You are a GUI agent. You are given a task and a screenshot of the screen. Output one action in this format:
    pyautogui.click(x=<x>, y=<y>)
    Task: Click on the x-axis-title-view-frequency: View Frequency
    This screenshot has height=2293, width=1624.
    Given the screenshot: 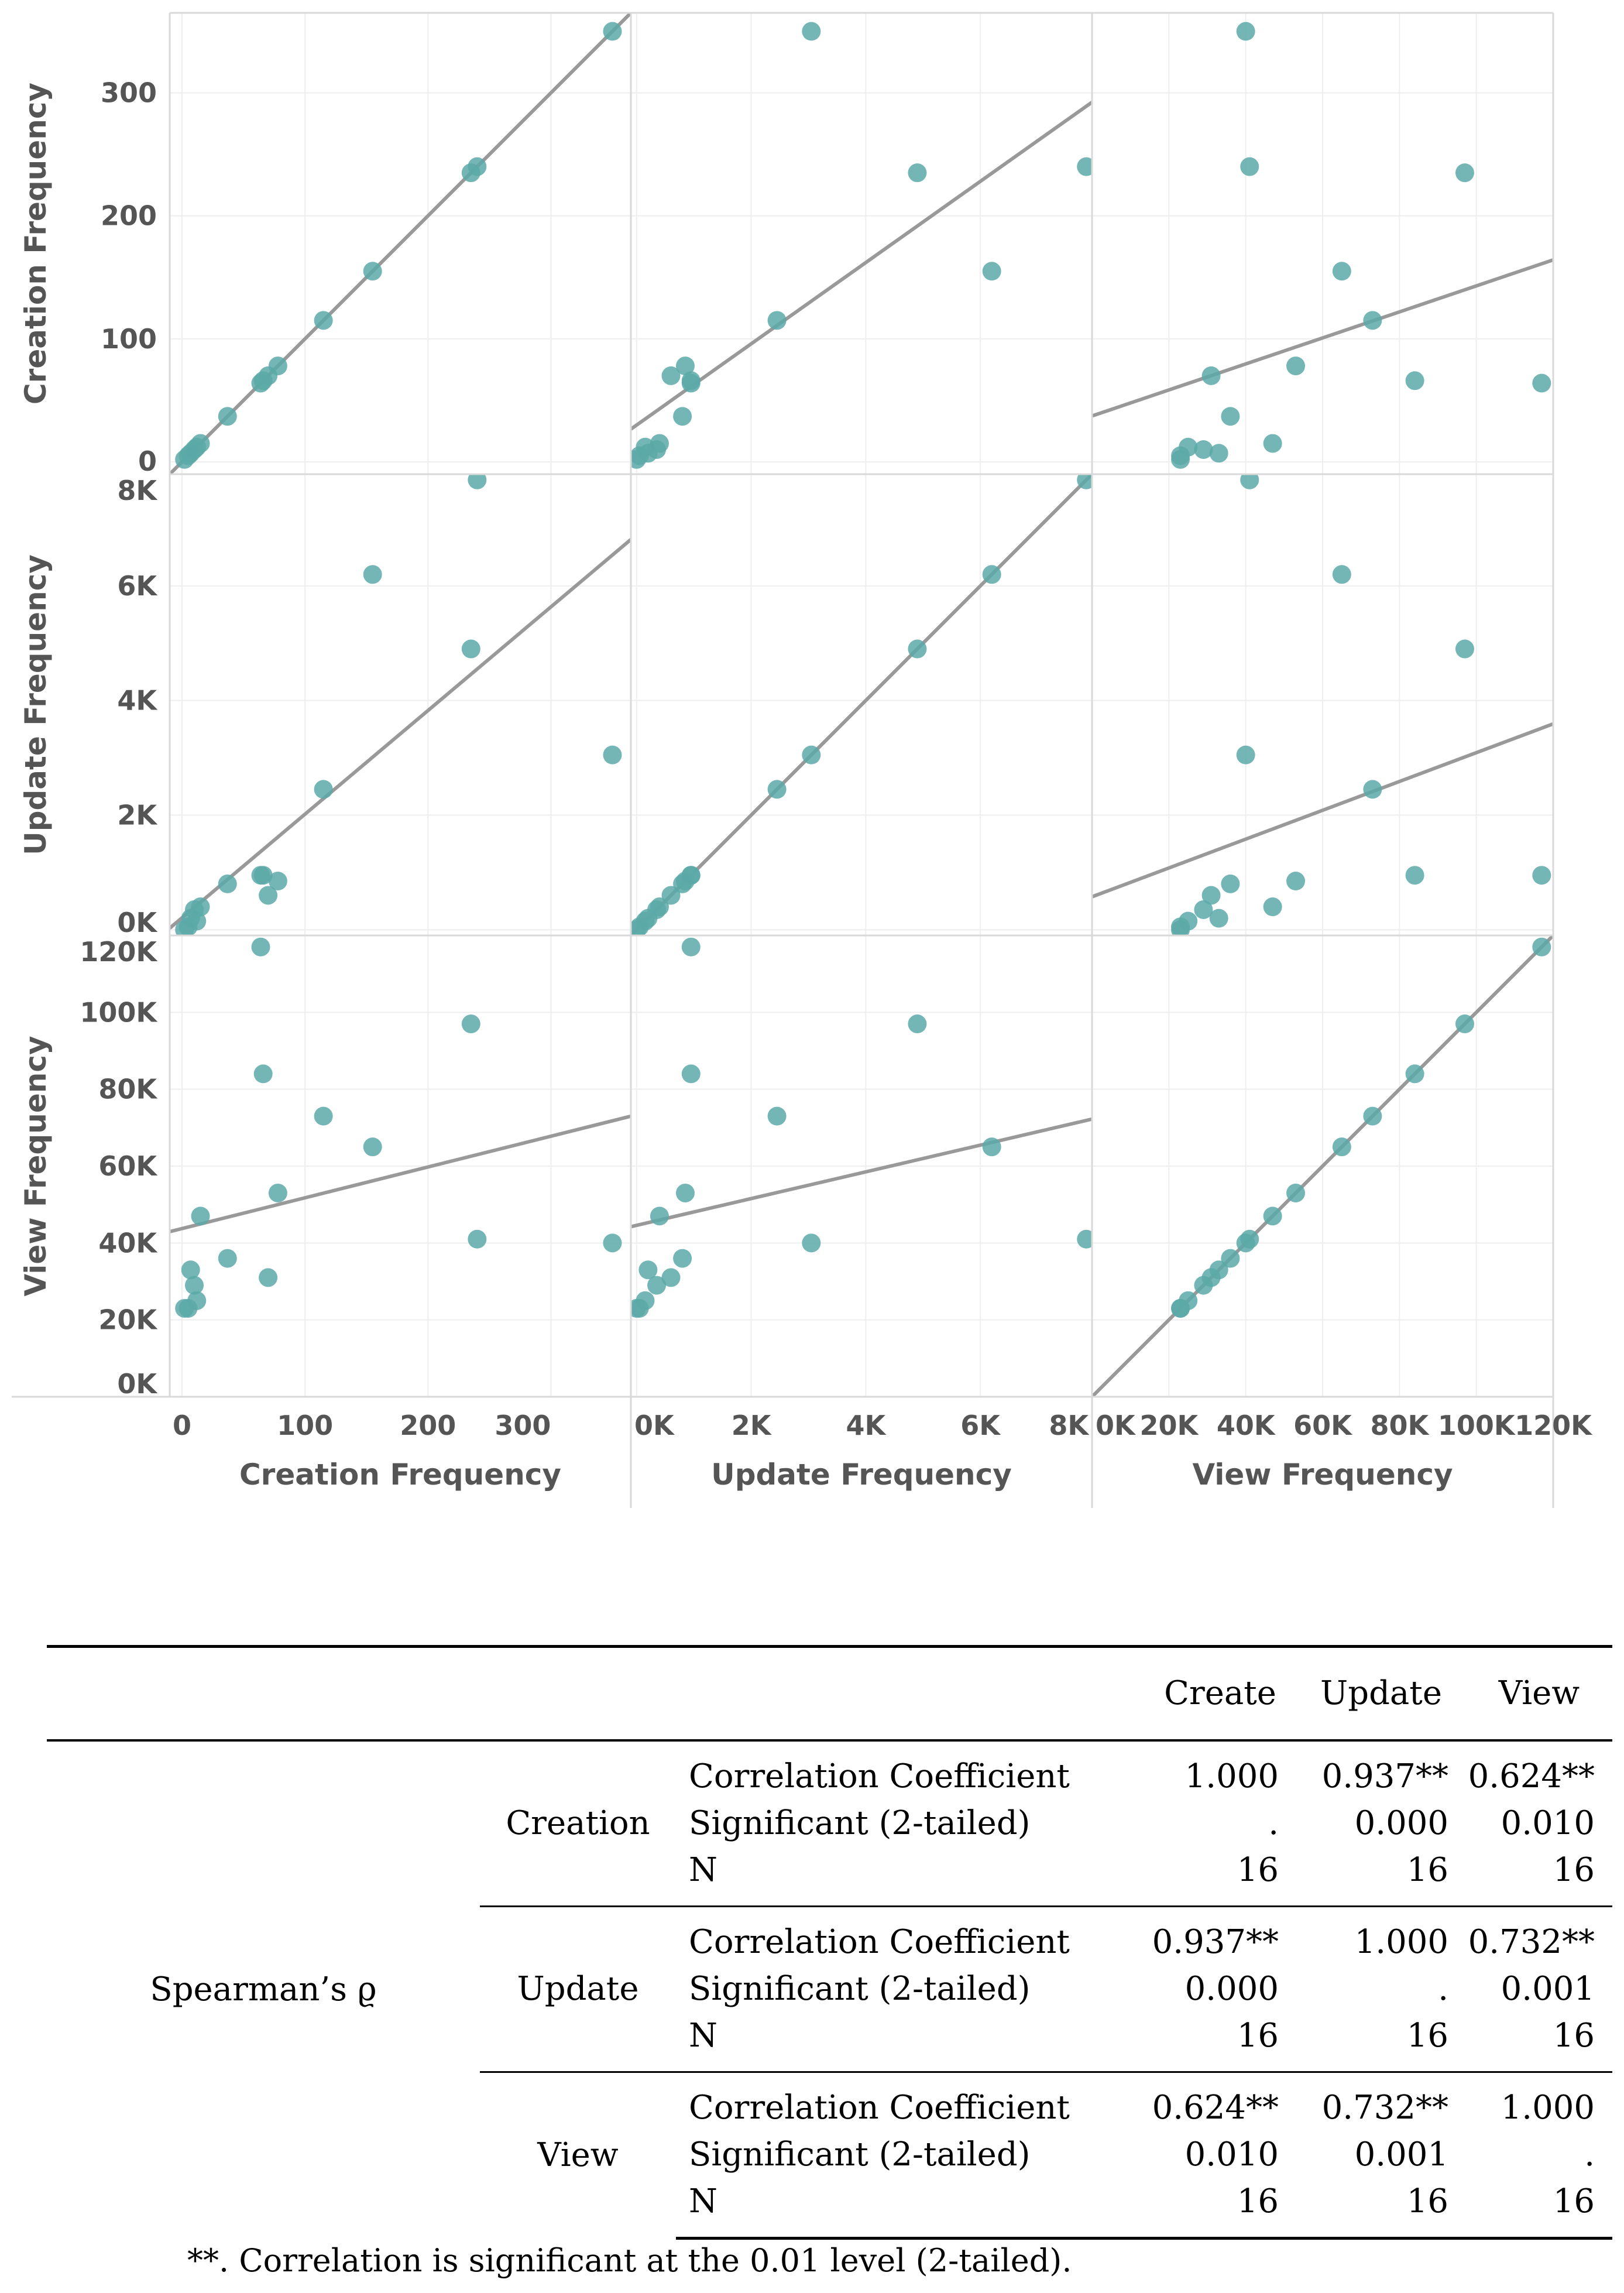 What is the action you would take?
    pyautogui.click(x=1323, y=1475)
    